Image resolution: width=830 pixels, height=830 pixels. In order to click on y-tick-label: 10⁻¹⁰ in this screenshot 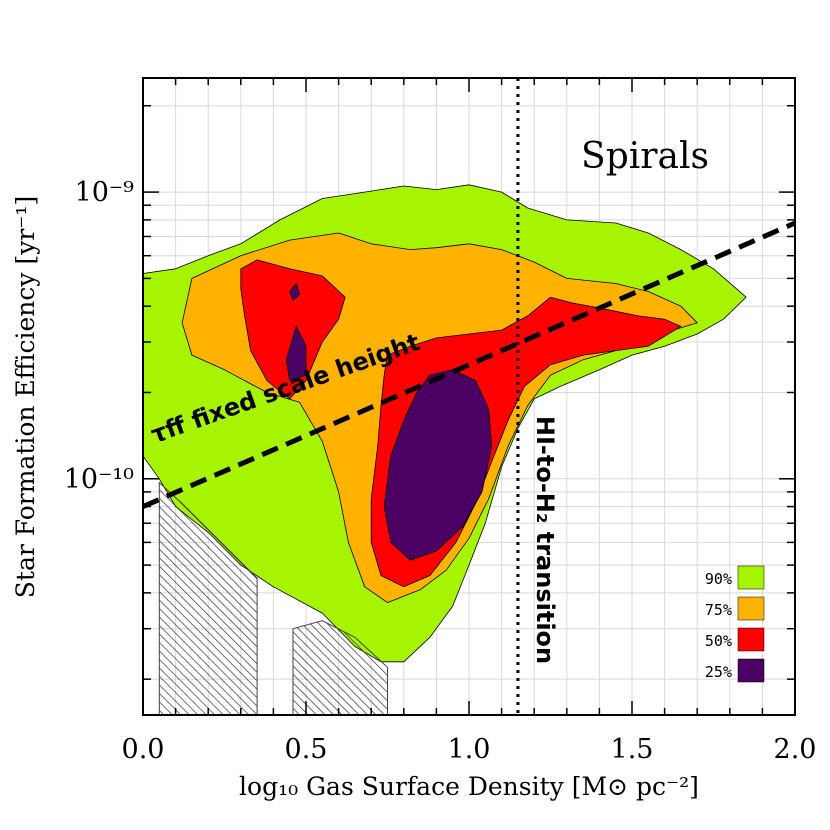, I will do `click(99, 479)`.